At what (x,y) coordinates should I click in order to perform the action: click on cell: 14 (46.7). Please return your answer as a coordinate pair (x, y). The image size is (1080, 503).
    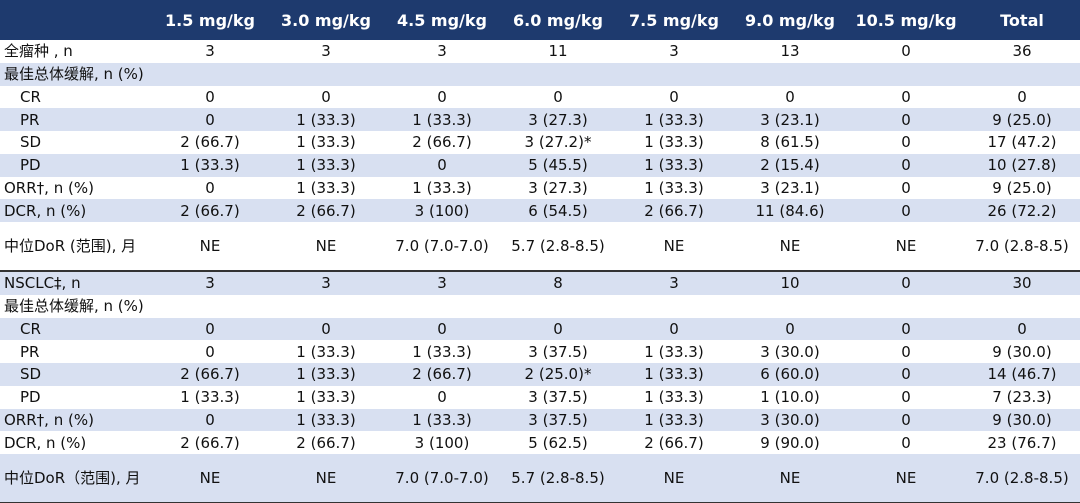
    Looking at the image, I should click on (1022, 374).